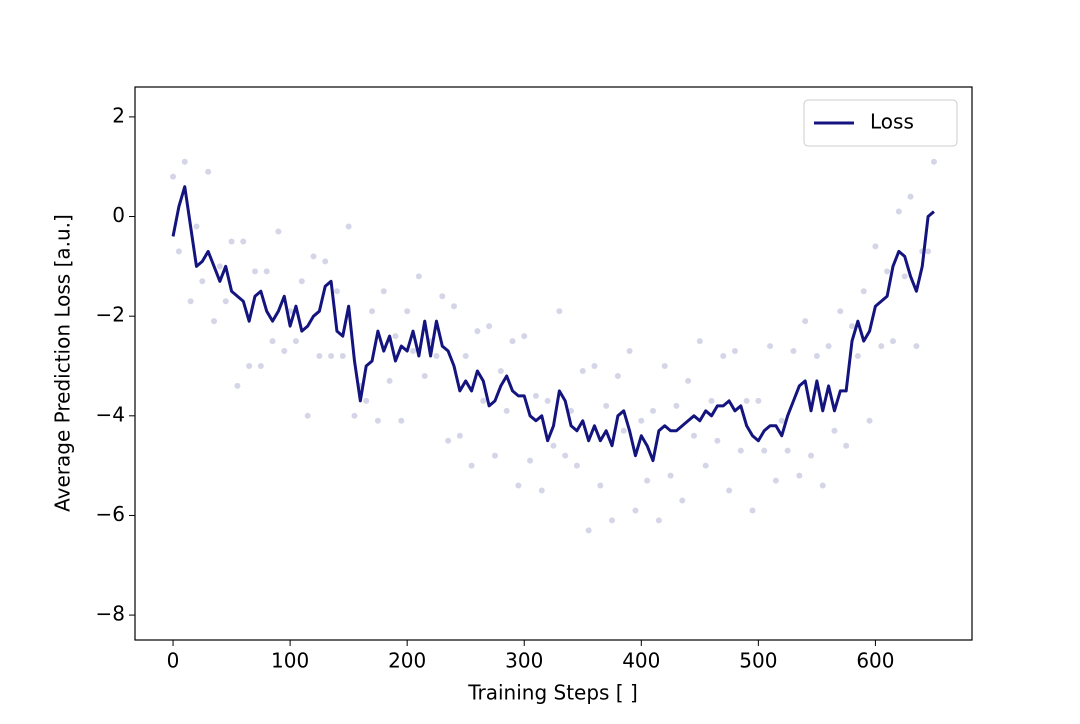 Image resolution: width=1080 pixels, height=724 pixels. What do you see at coordinates (173, 661) in the screenshot?
I see `x-tick-label: 0` at bounding box center [173, 661].